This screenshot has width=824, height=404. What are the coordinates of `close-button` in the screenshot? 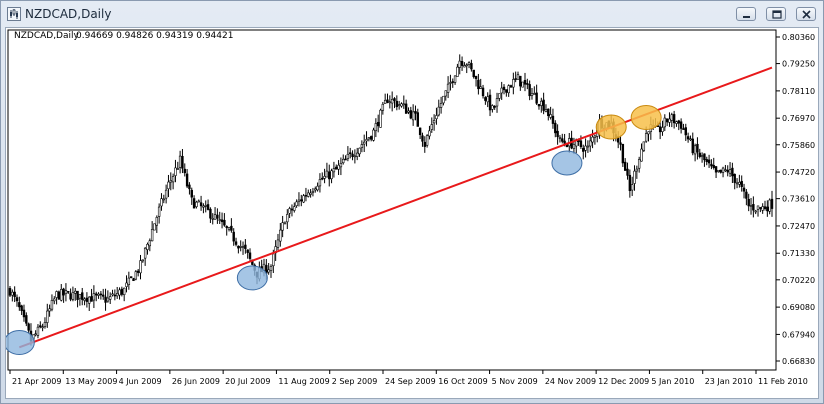 It's located at (806, 14).